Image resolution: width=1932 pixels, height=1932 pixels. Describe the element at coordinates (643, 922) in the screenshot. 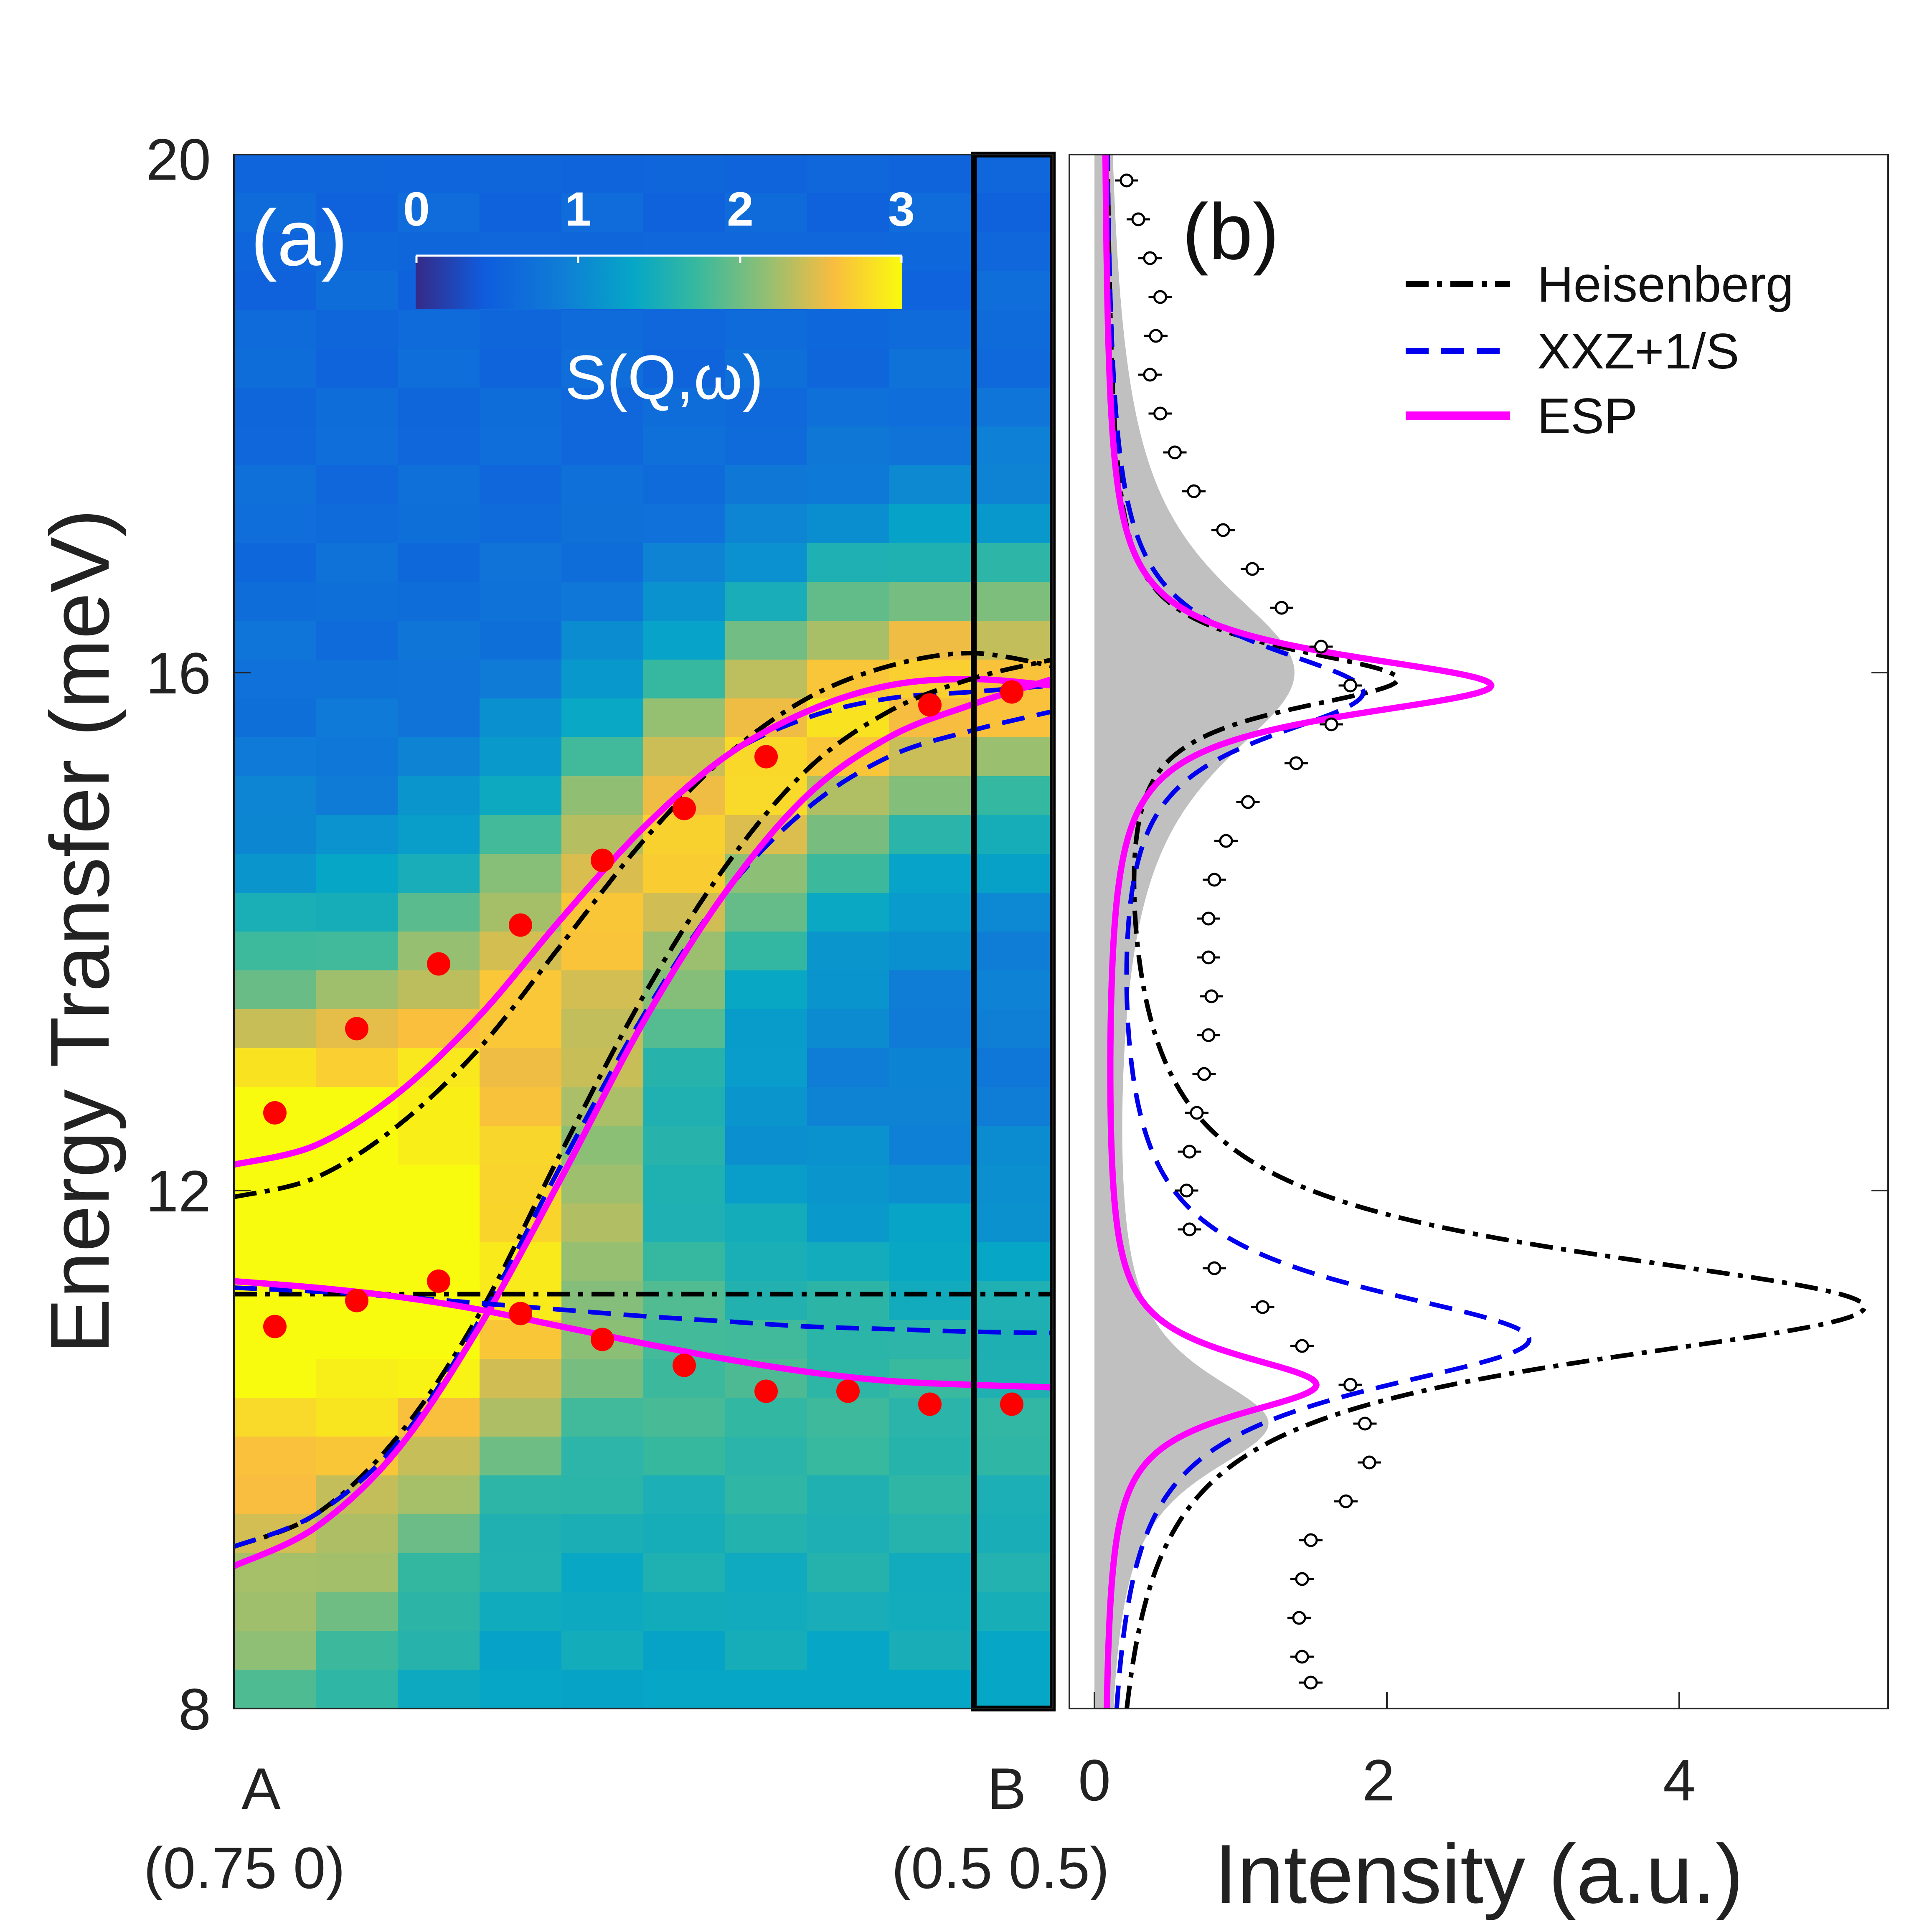

I see `curve-esp-upper` at that location.